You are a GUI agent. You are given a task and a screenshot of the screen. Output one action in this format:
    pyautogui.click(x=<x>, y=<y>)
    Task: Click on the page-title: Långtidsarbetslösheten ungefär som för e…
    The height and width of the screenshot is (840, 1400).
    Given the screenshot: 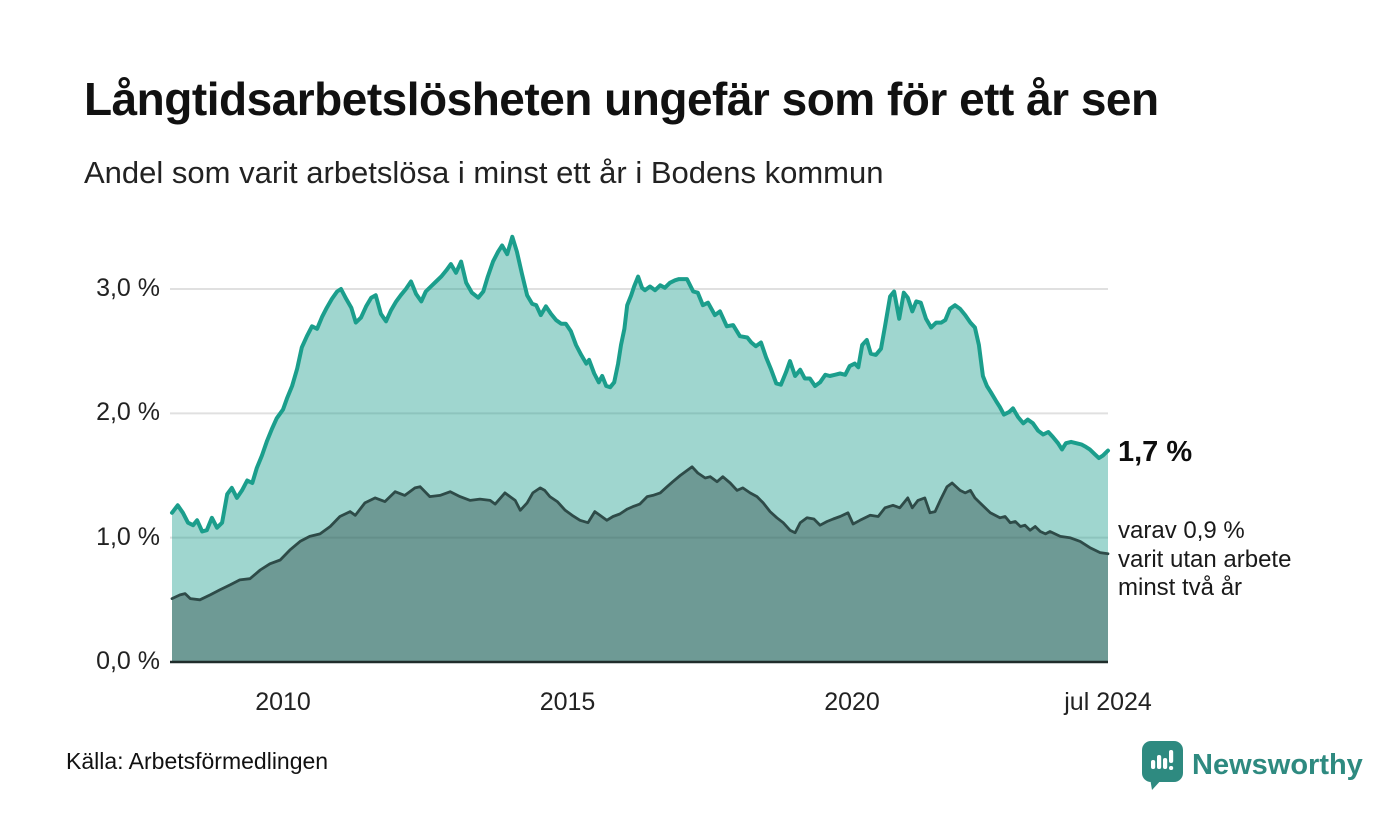 What is the action you would take?
    pyautogui.click(x=621, y=99)
    